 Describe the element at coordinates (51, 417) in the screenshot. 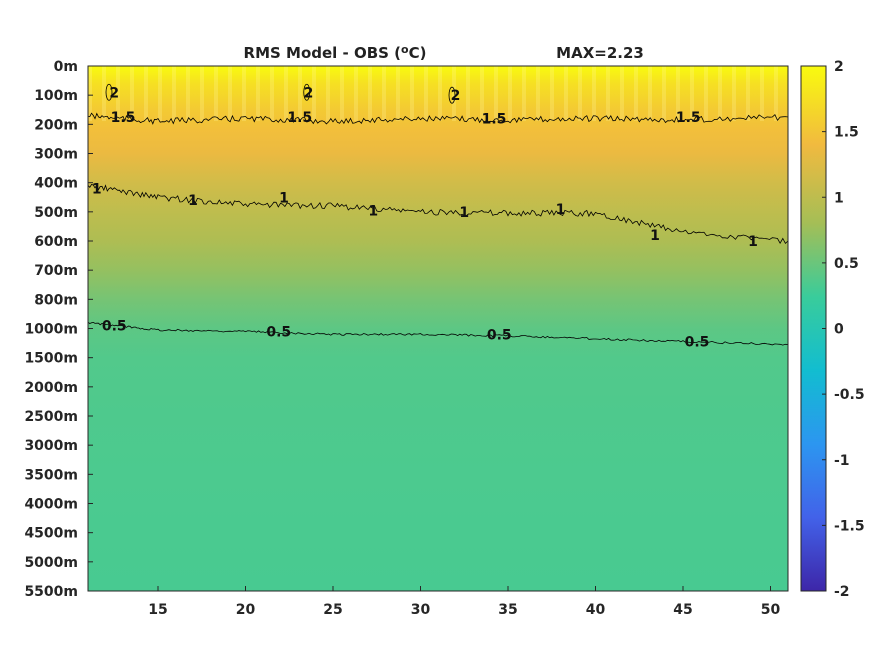

I see `y-tick-label: 2500m` at that location.